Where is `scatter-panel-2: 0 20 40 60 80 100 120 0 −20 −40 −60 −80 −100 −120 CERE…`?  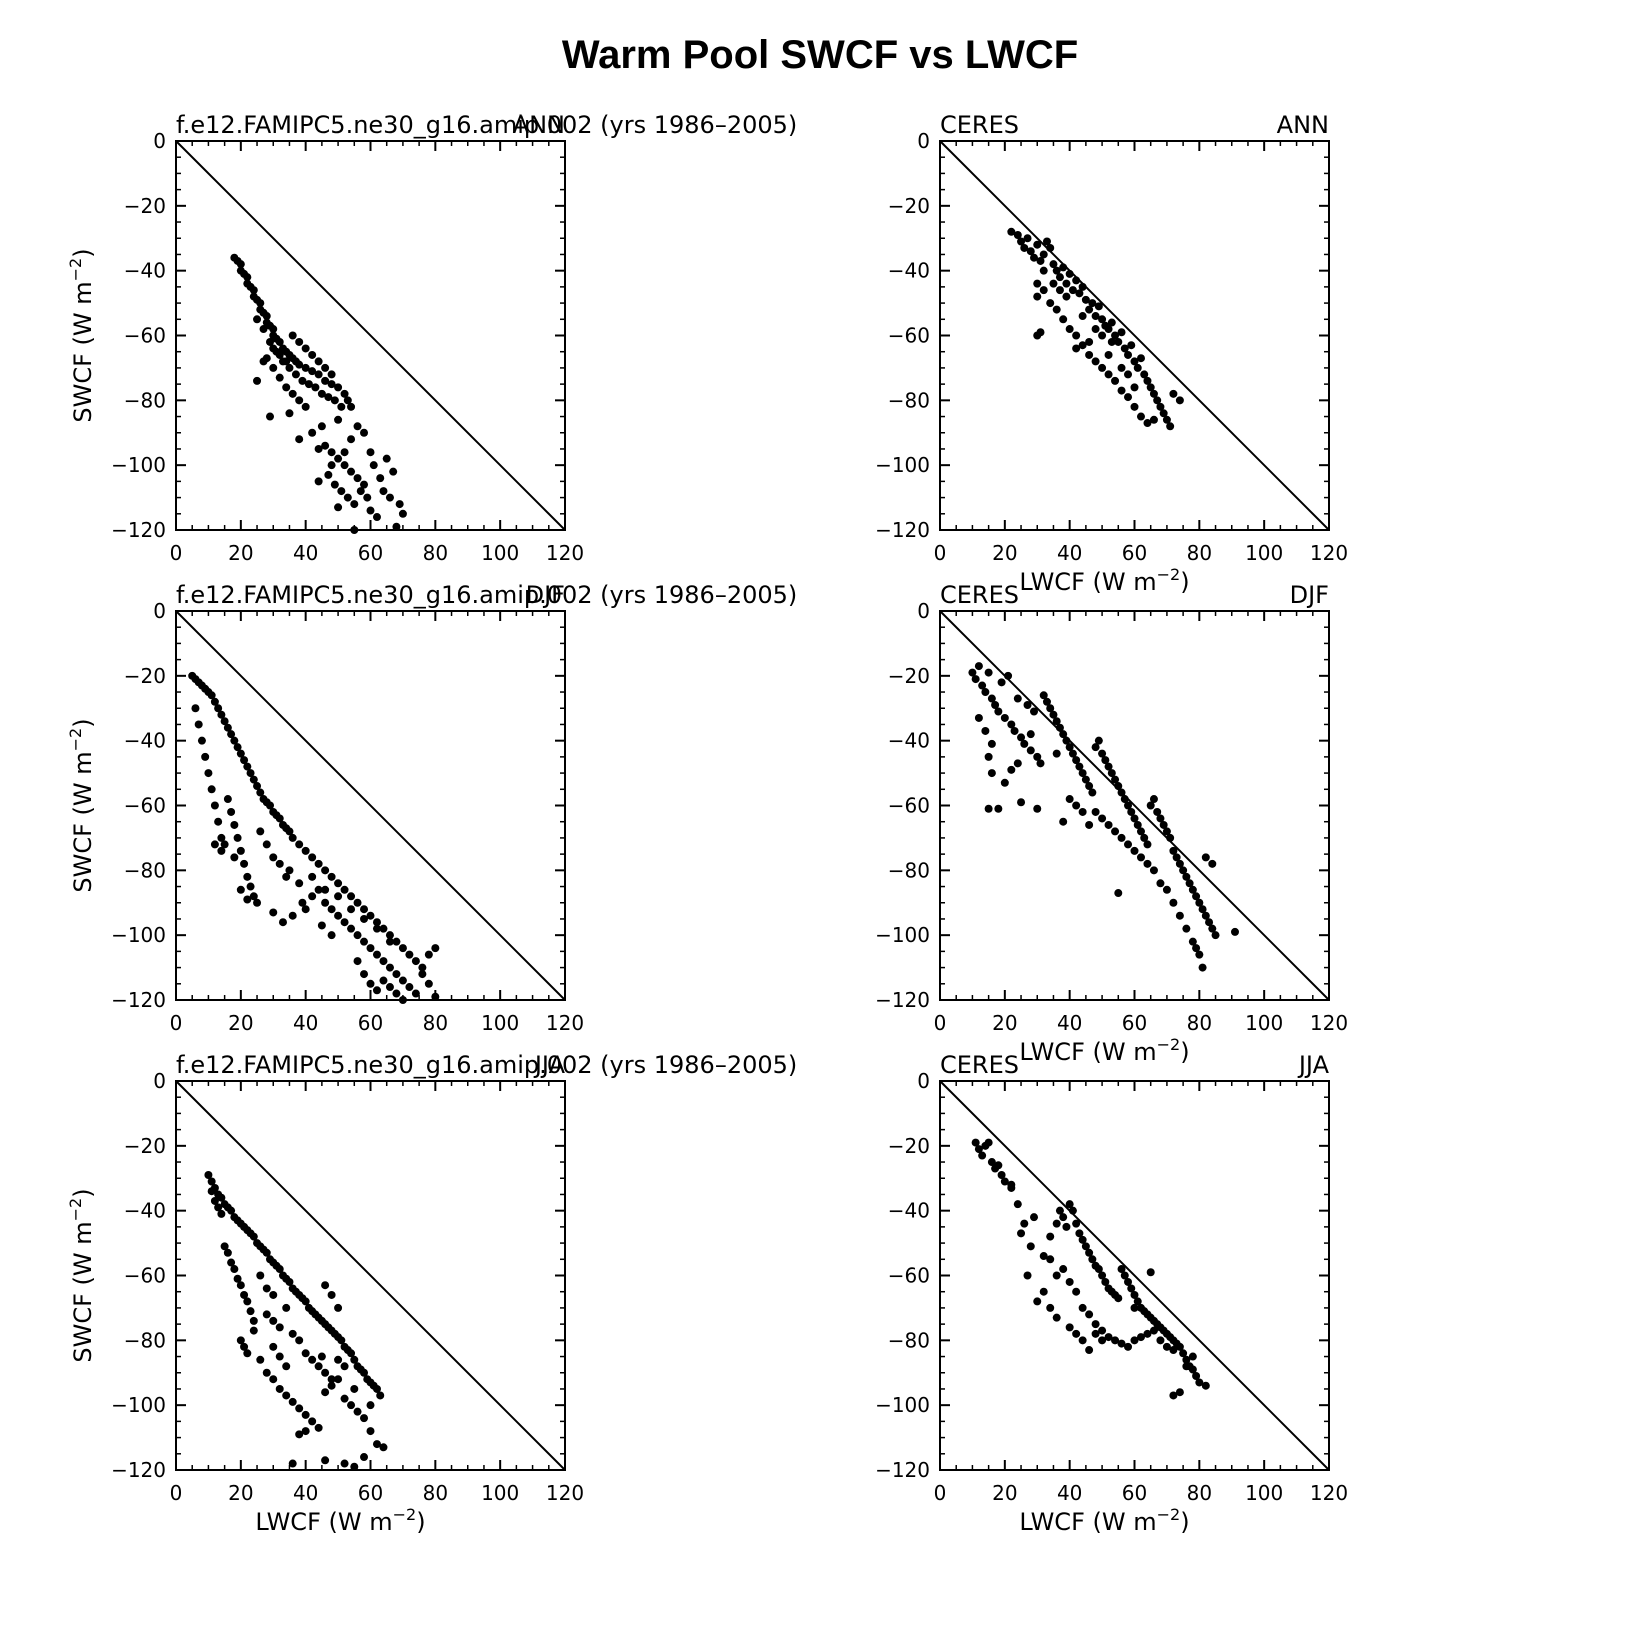 scatter-panel-2: 0 20 40 60 80 100 120 0 −20 −40 −60 −80 −100 −120 CERE… is located at coordinates (1111, 353).